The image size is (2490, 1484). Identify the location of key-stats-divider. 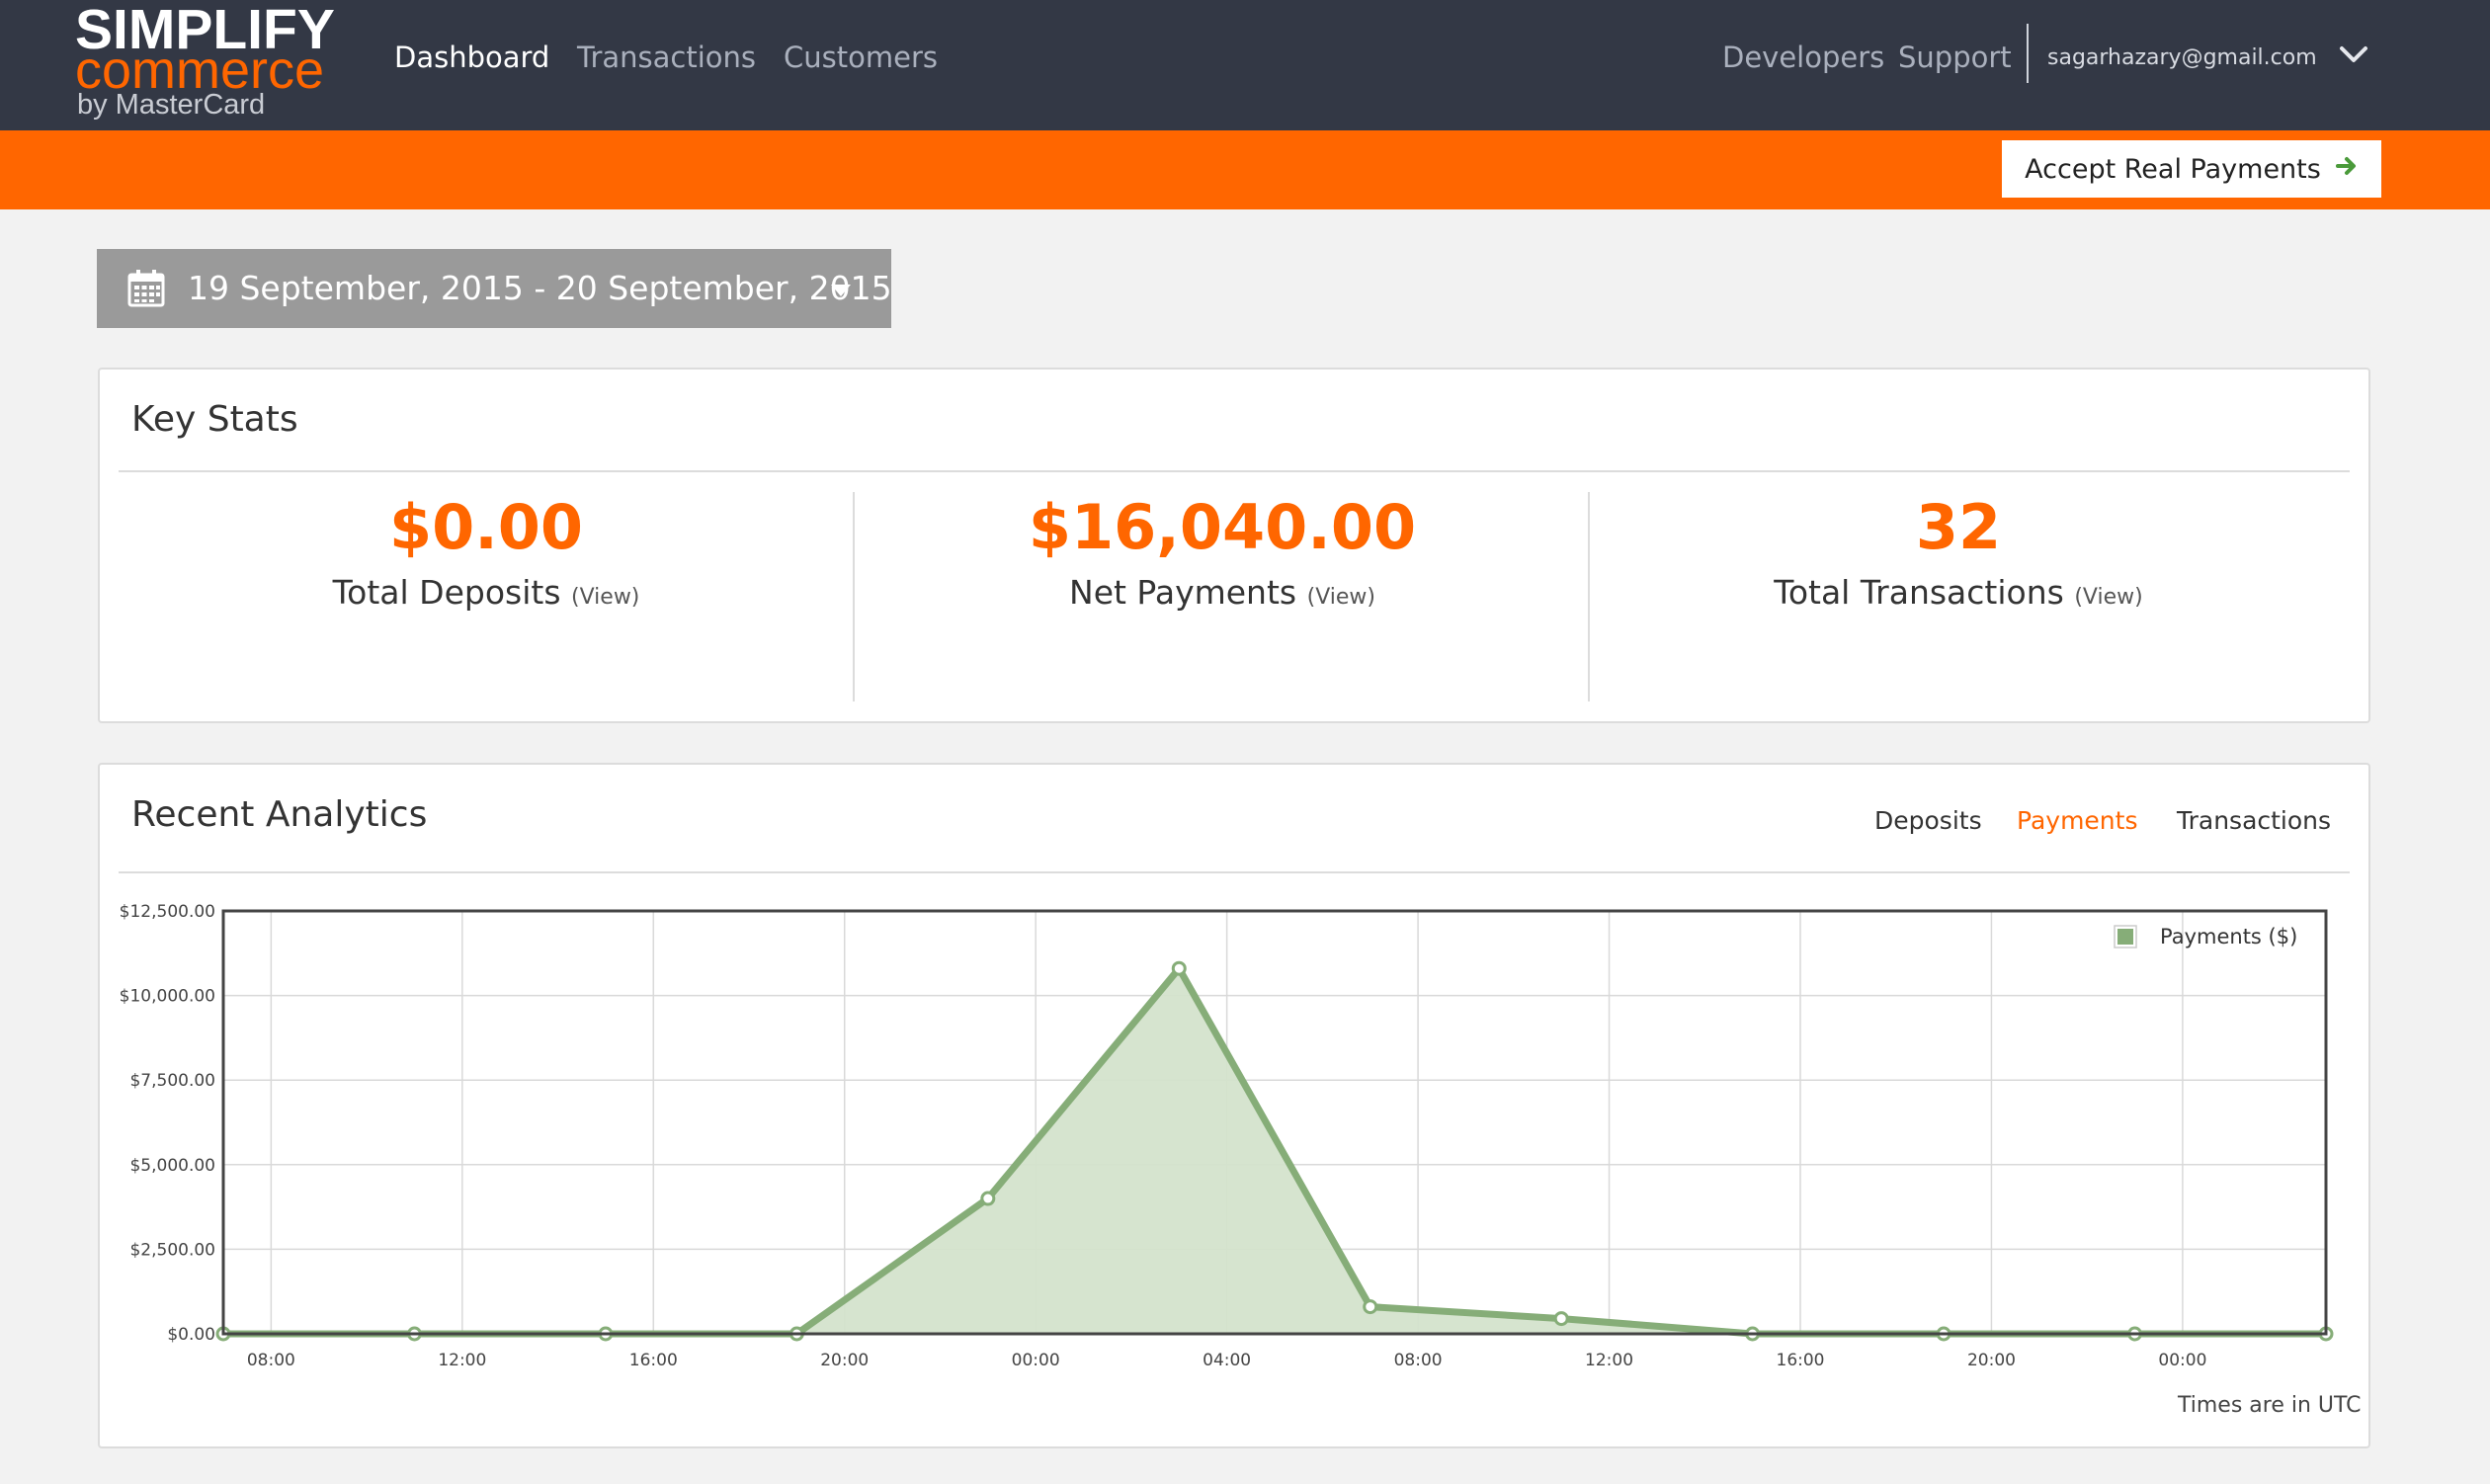
(1234, 471).